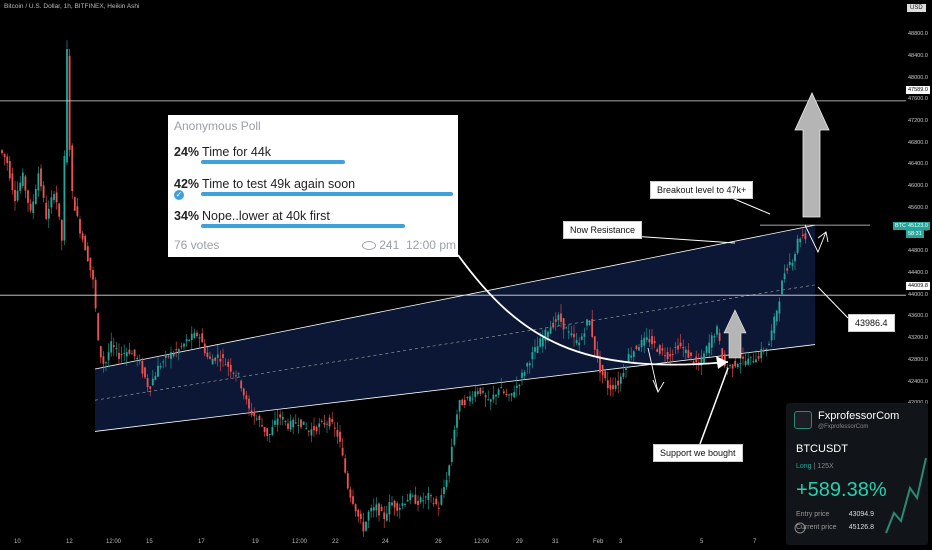  I want to click on poll-option-text: Time for 44k, so click(237, 152).